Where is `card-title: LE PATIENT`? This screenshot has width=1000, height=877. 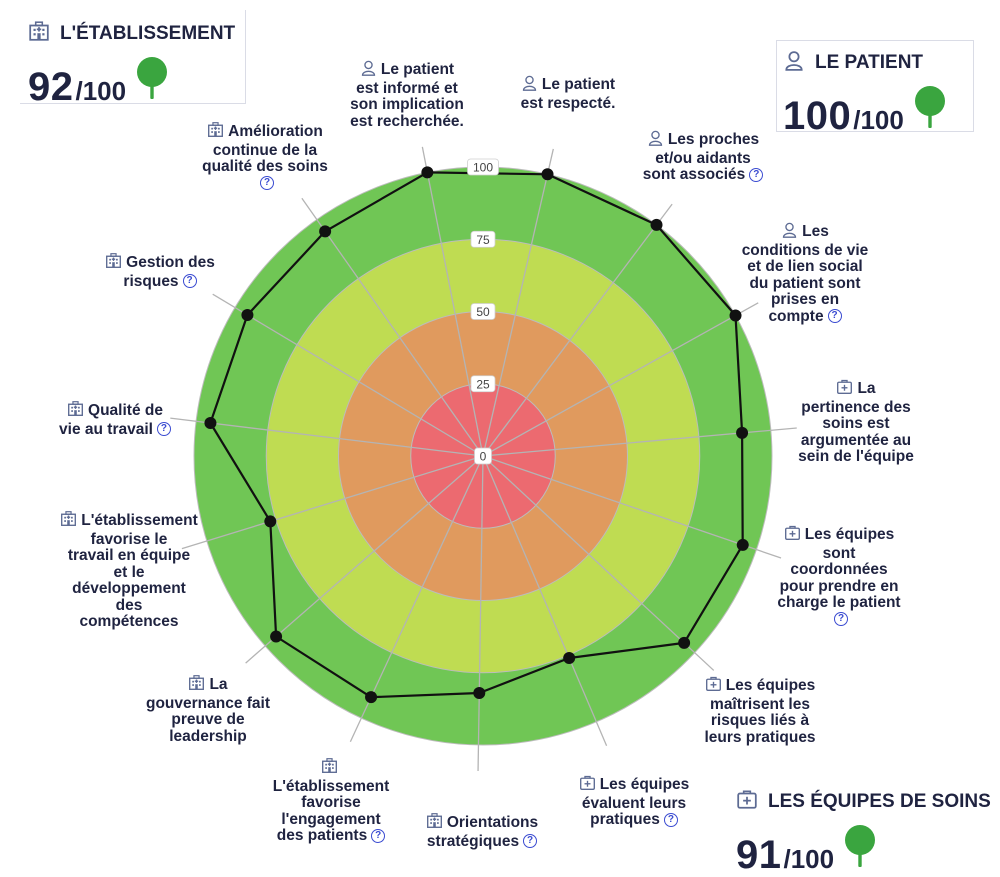 card-title: LE PATIENT is located at coordinates (869, 62).